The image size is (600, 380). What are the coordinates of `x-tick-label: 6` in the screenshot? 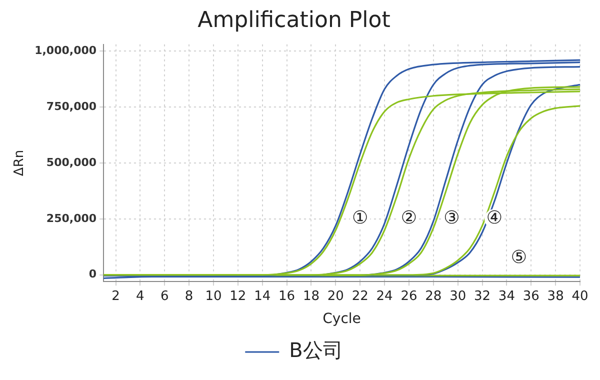 It's located at (164, 296).